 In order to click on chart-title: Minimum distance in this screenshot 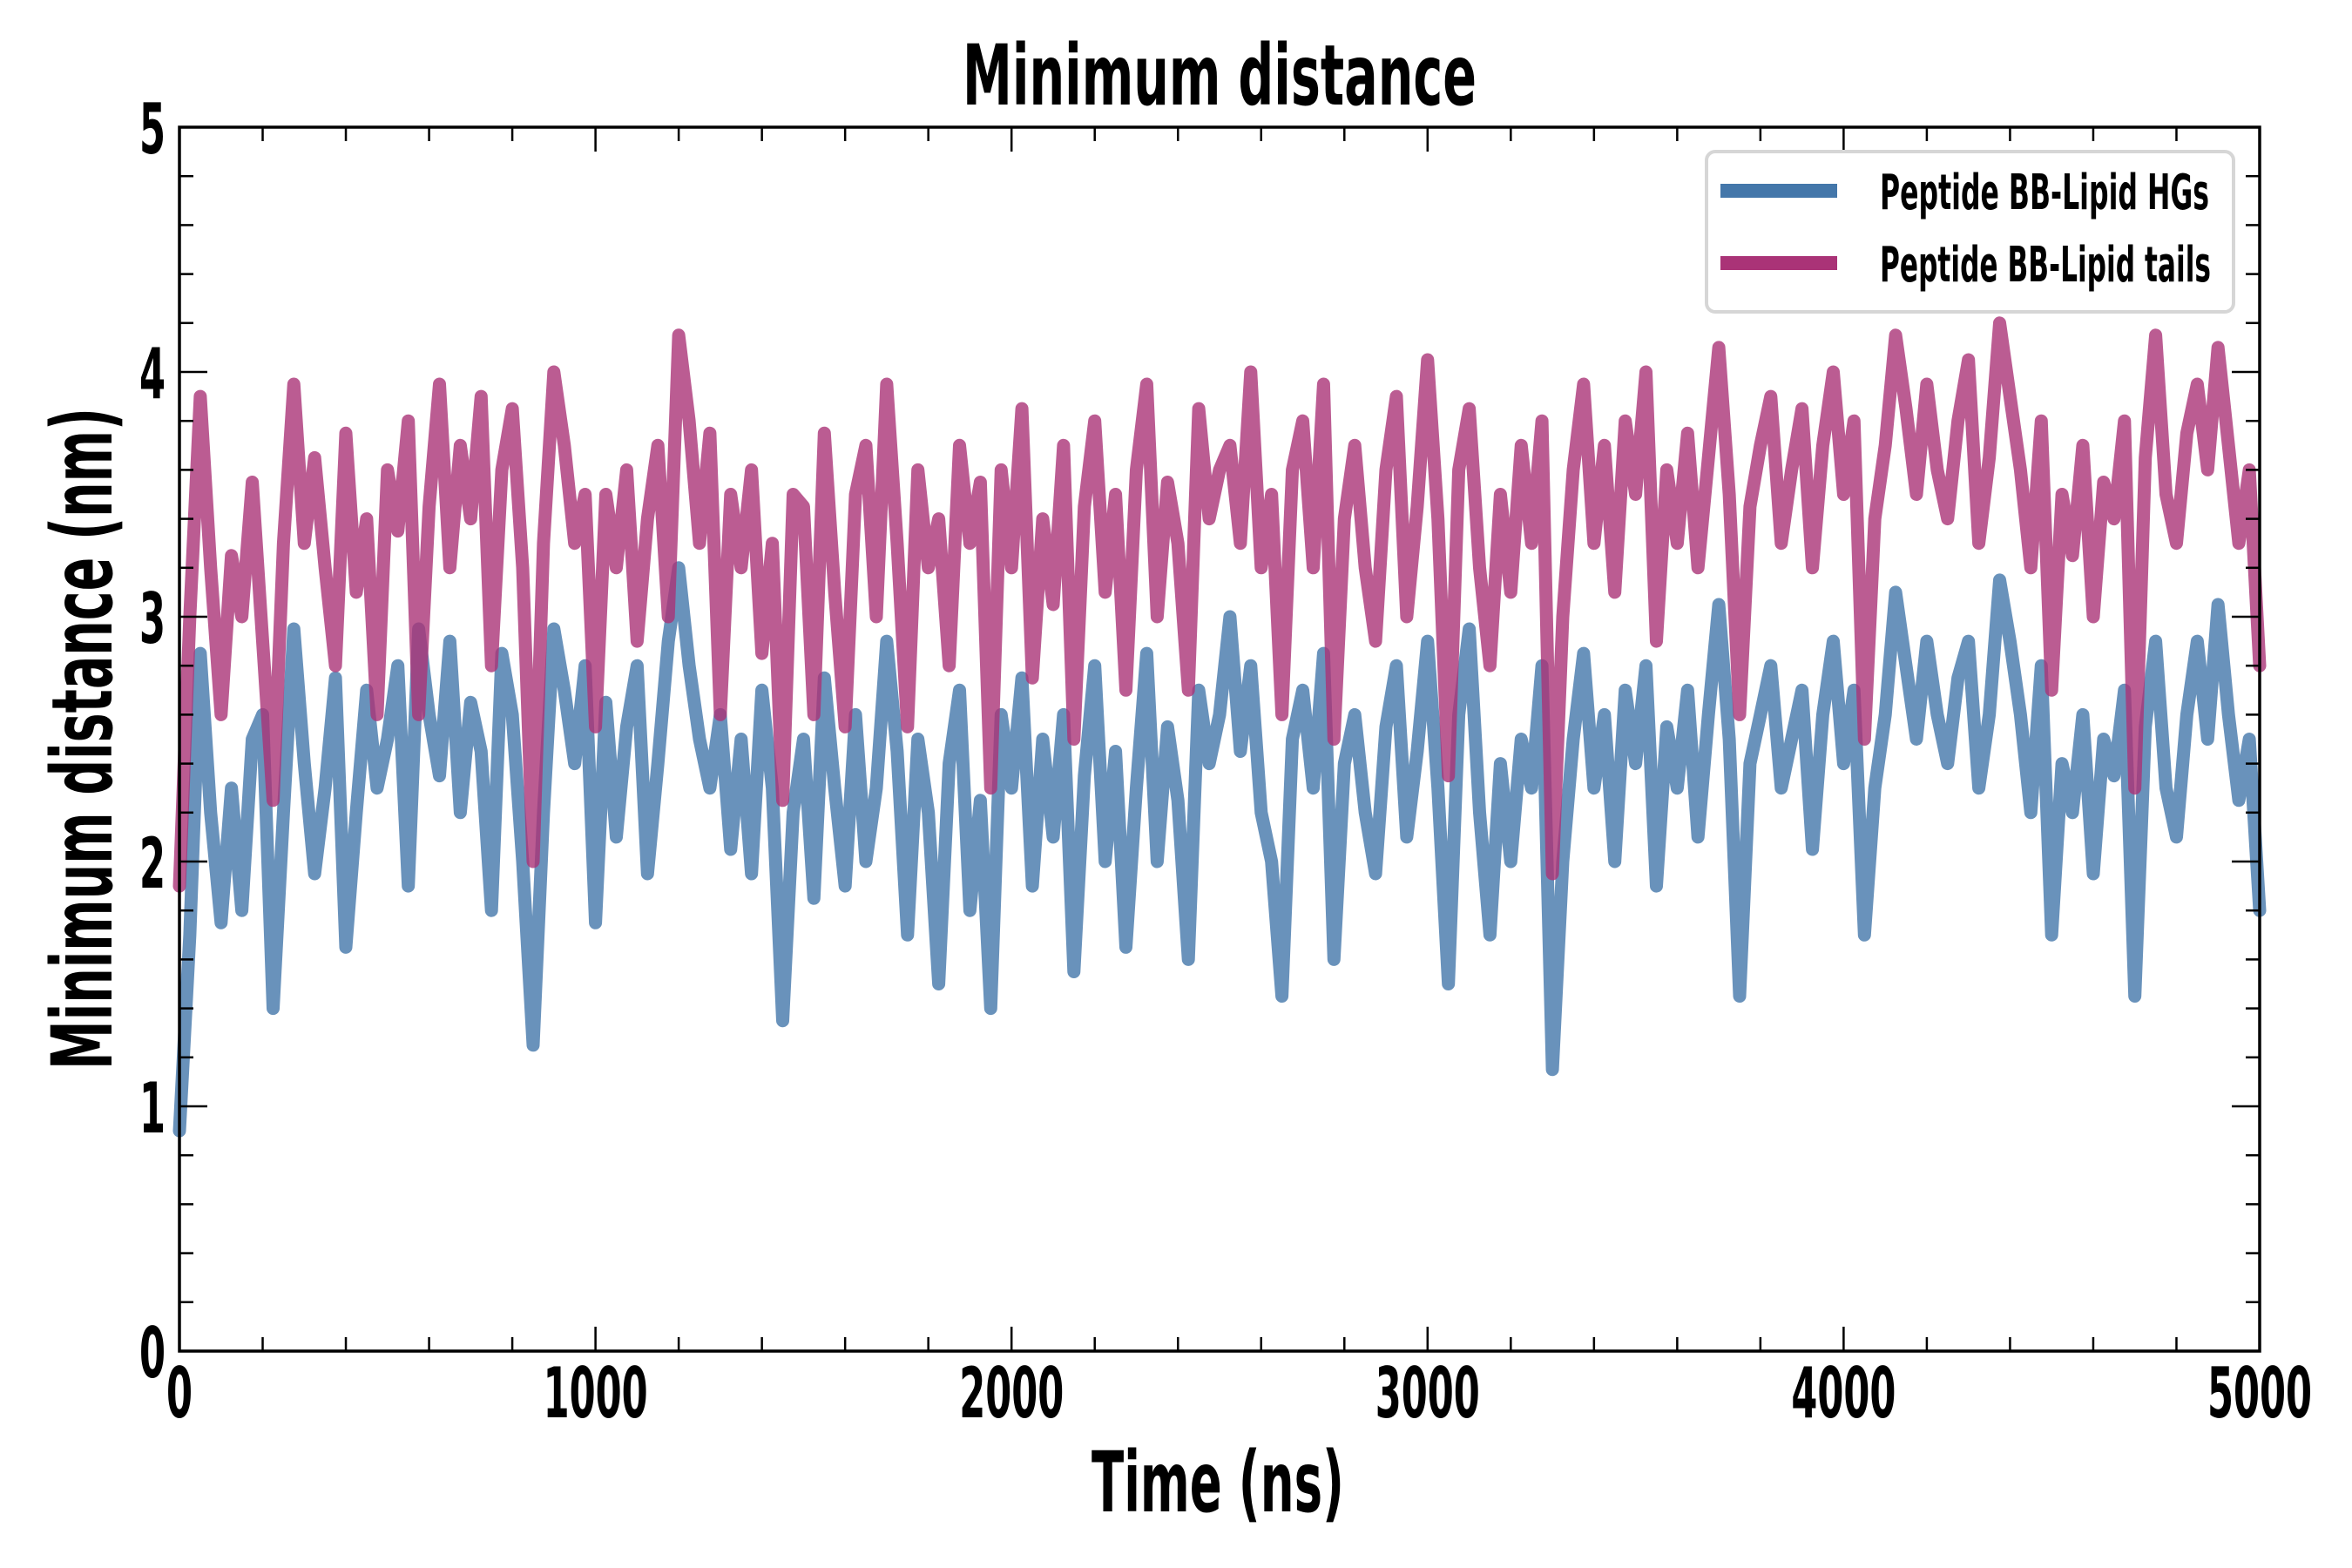, I will do `click(1220, 76)`.